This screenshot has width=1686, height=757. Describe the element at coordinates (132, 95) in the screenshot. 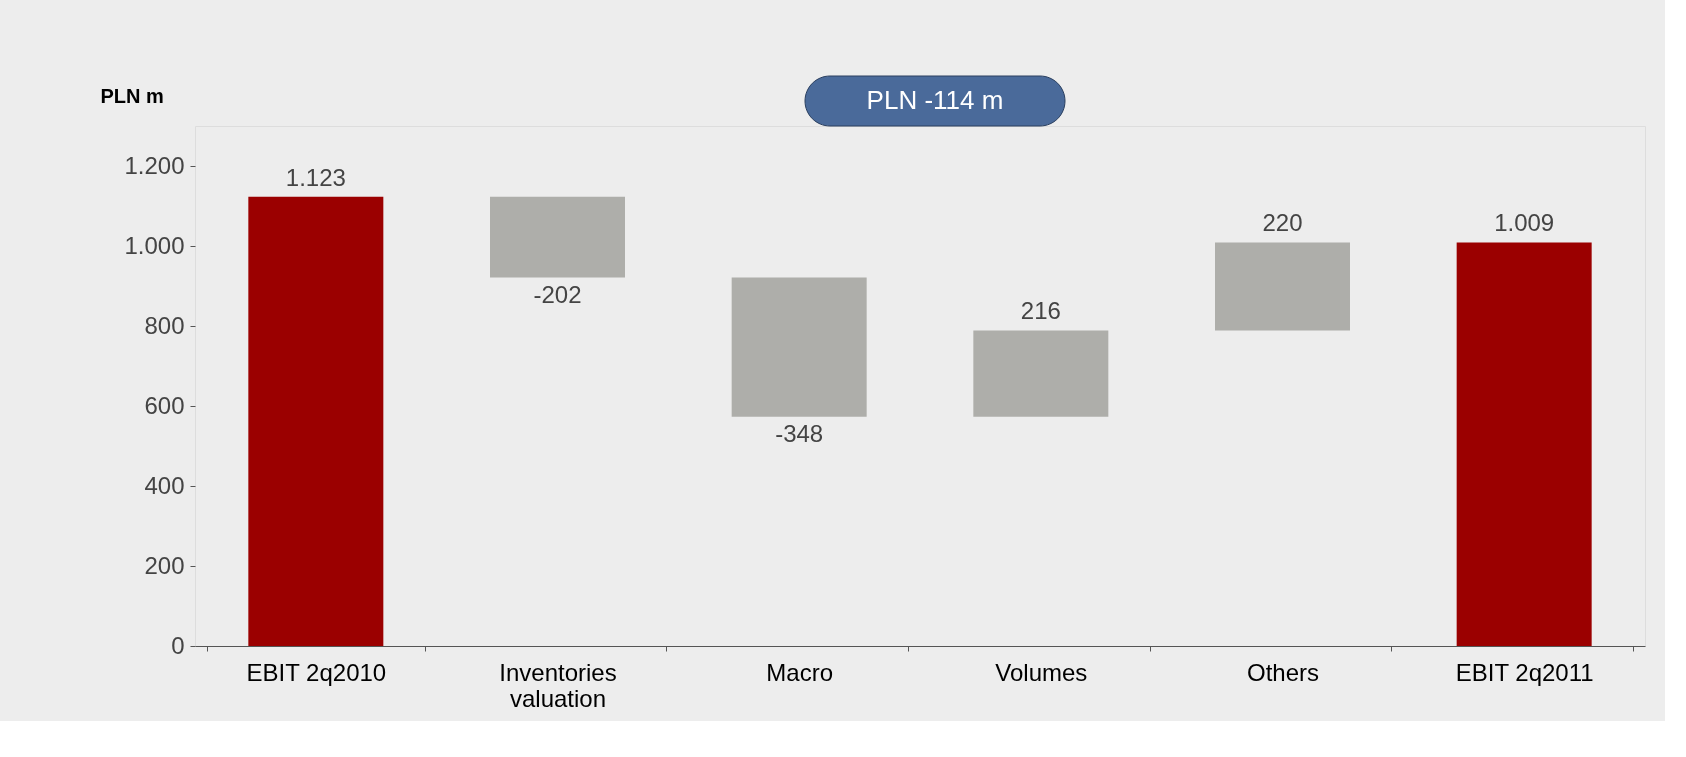

I see `y-axis-title: PLN m` at that location.